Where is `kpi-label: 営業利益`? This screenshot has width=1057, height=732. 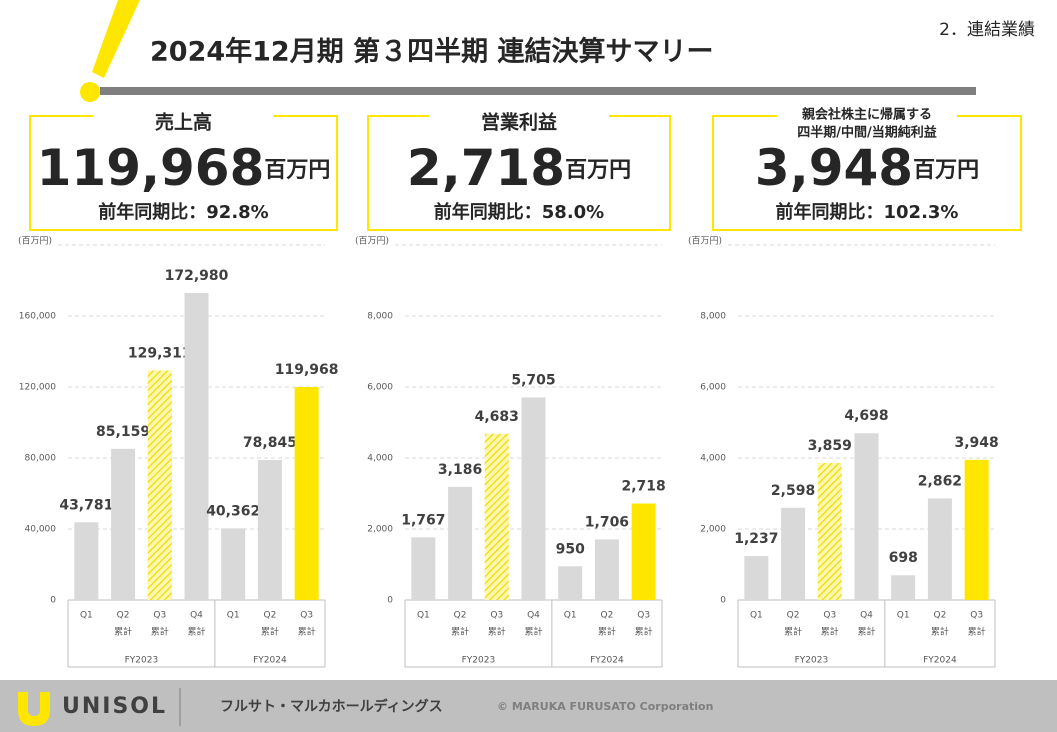 kpi-label: 営業利益 is located at coordinates (519, 122).